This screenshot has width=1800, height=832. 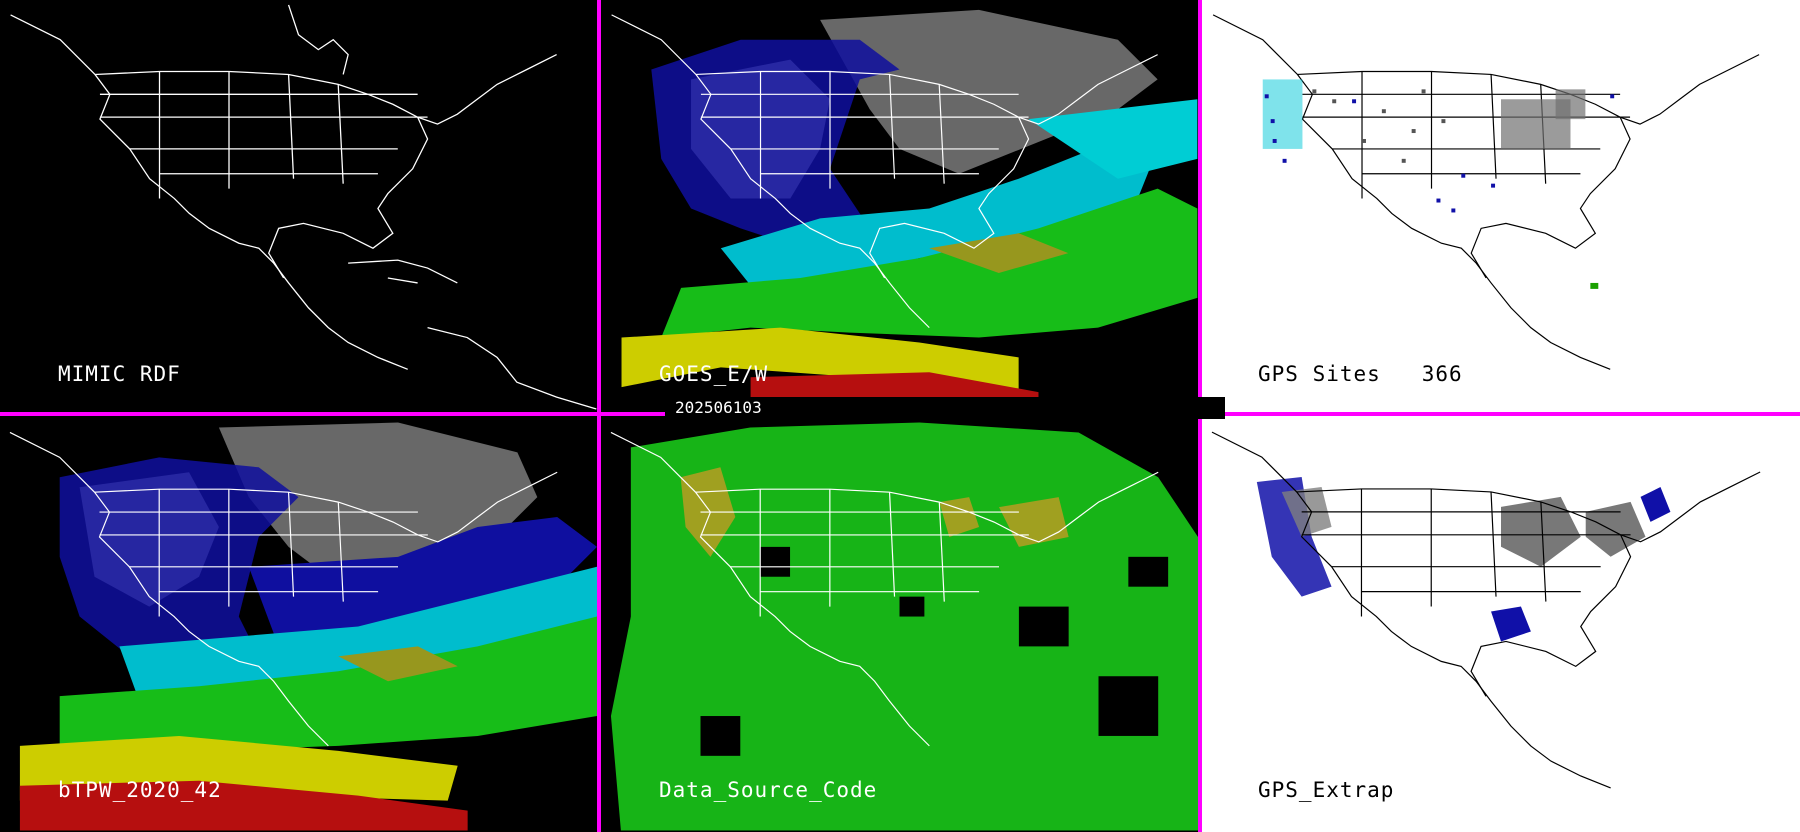 I want to click on gps-extrap-map, so click(x=1486, y=610).